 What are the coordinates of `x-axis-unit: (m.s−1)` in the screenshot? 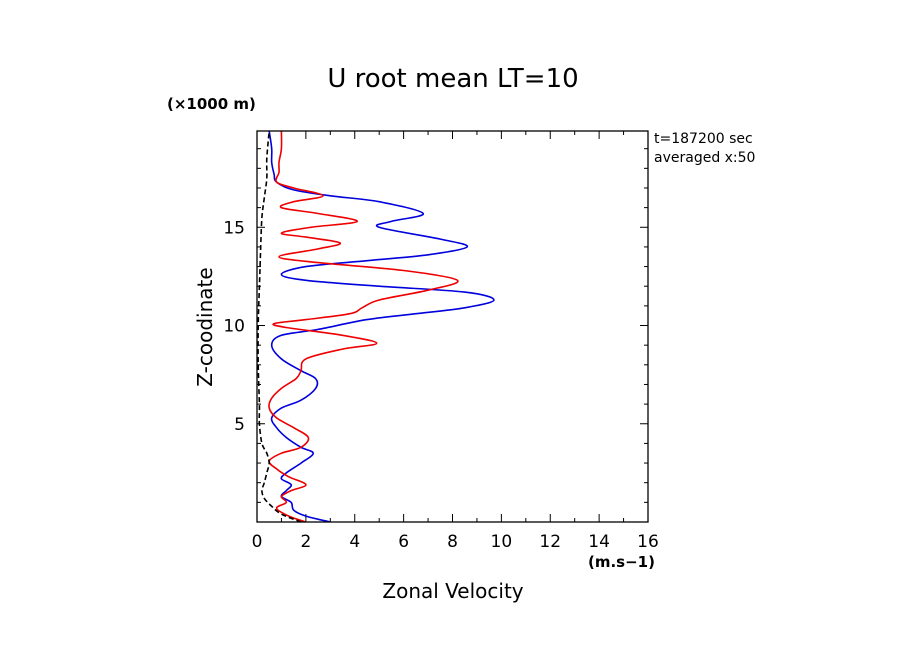 It's located at (621, 562).